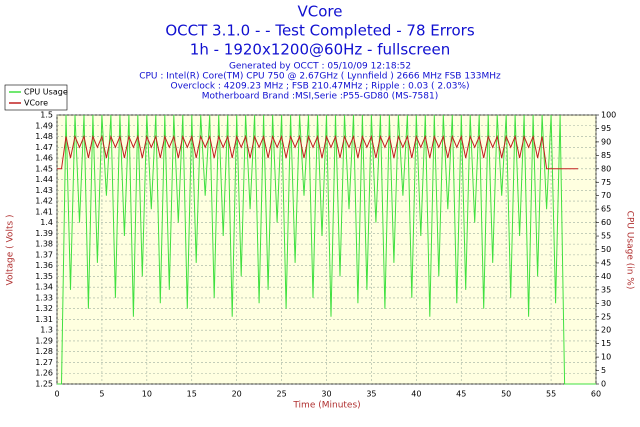 The image size is (640, 427). What do you see at coordinates (630, 250) in the screenshot?
I see `y2-axis-label: CPU Usage (in %)` at bounding box center [630, 250].